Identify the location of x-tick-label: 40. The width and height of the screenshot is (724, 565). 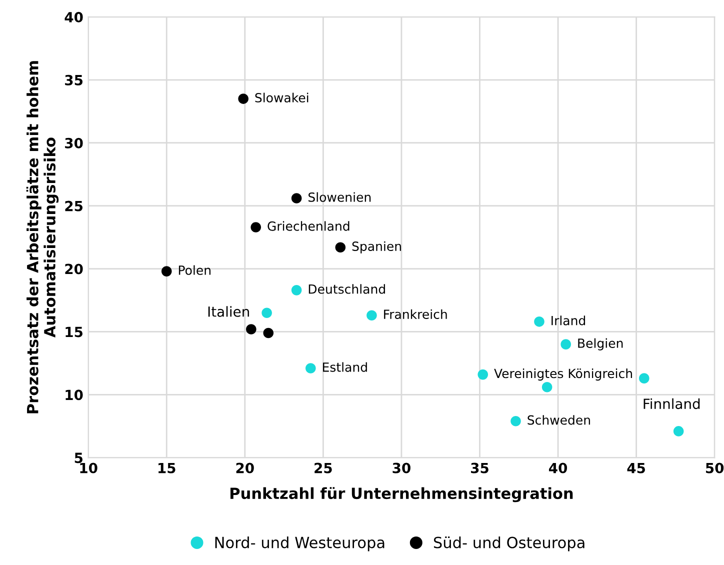
(558, 468).